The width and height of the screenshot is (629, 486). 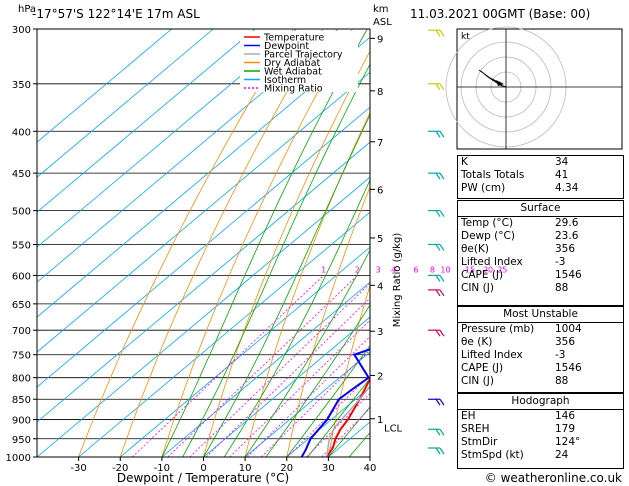 What do you see at coordinates (470, 269) in the screenshot?
I see `mixing-ratio-label: 15` at bounding box center [470, 269].